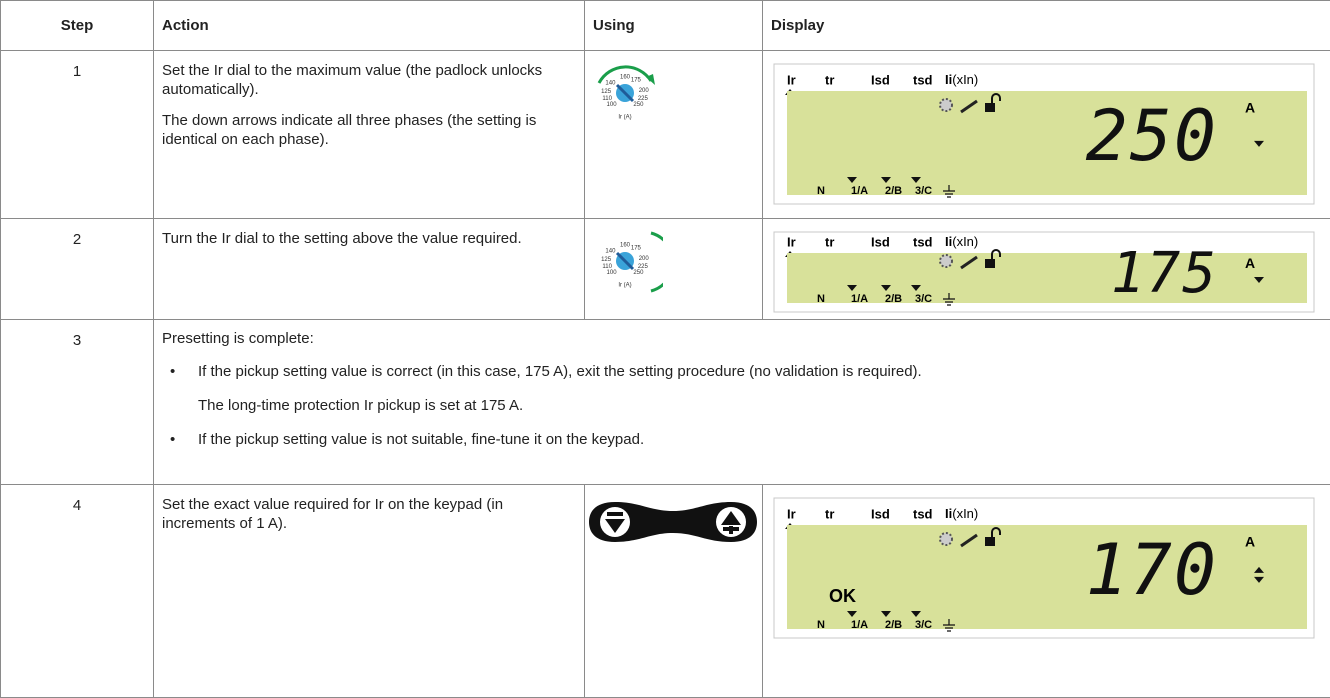  I want to click on lcd-display: Ir tr Isd tsd Ii(xIn) 175 A N 1/A 2/B 3/C, so click(1045, 274).